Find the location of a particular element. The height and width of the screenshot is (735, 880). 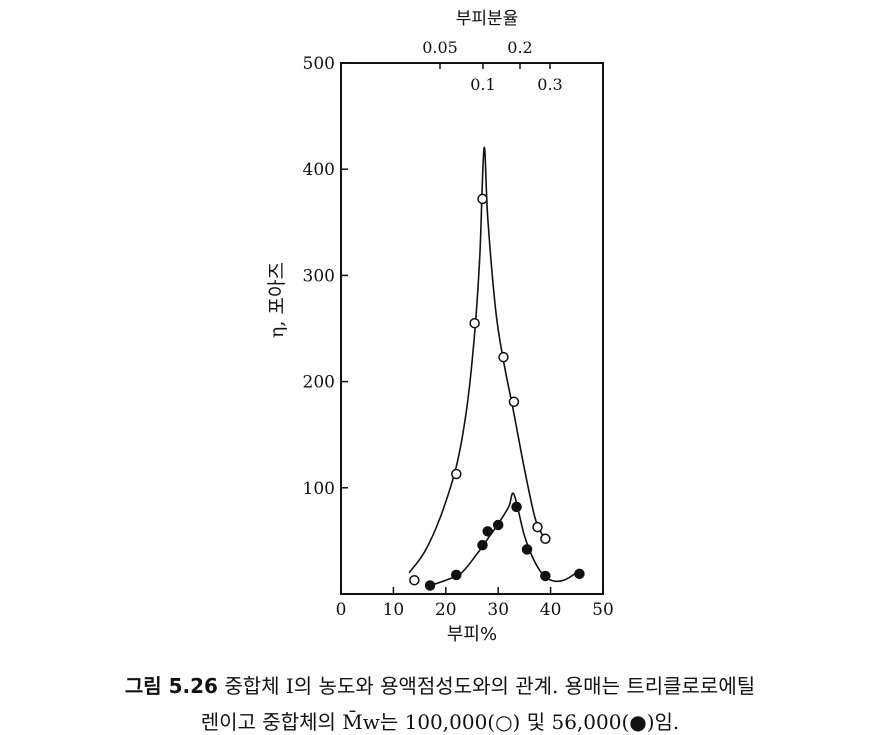

x-tick-label-50: 50 is located at coordinates (603, 610).